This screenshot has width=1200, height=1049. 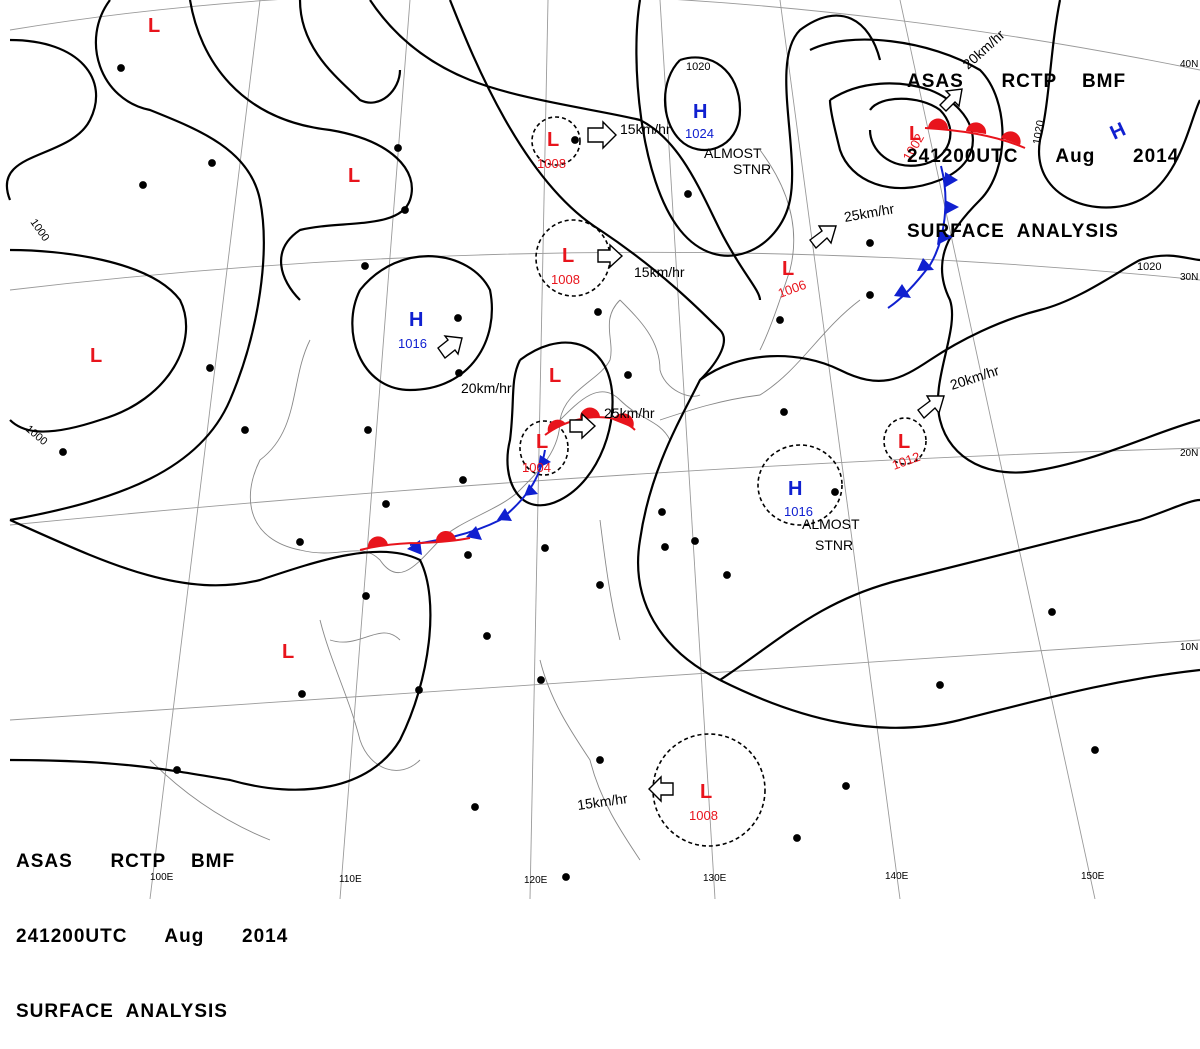 I want to click on lat-label: 40N, so click(x=1189, y=64).